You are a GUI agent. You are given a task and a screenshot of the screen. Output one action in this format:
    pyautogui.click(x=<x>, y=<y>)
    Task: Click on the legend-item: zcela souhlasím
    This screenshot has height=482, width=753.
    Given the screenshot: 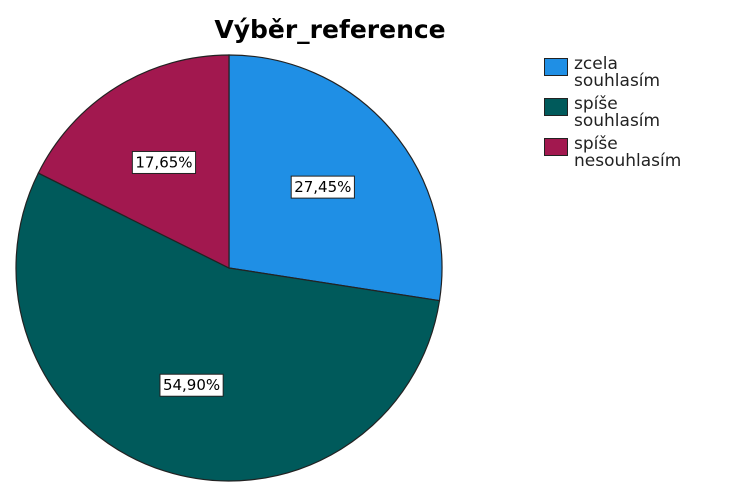 What is the action you would take?
    pyautogui.click(x=619, y=73)
    